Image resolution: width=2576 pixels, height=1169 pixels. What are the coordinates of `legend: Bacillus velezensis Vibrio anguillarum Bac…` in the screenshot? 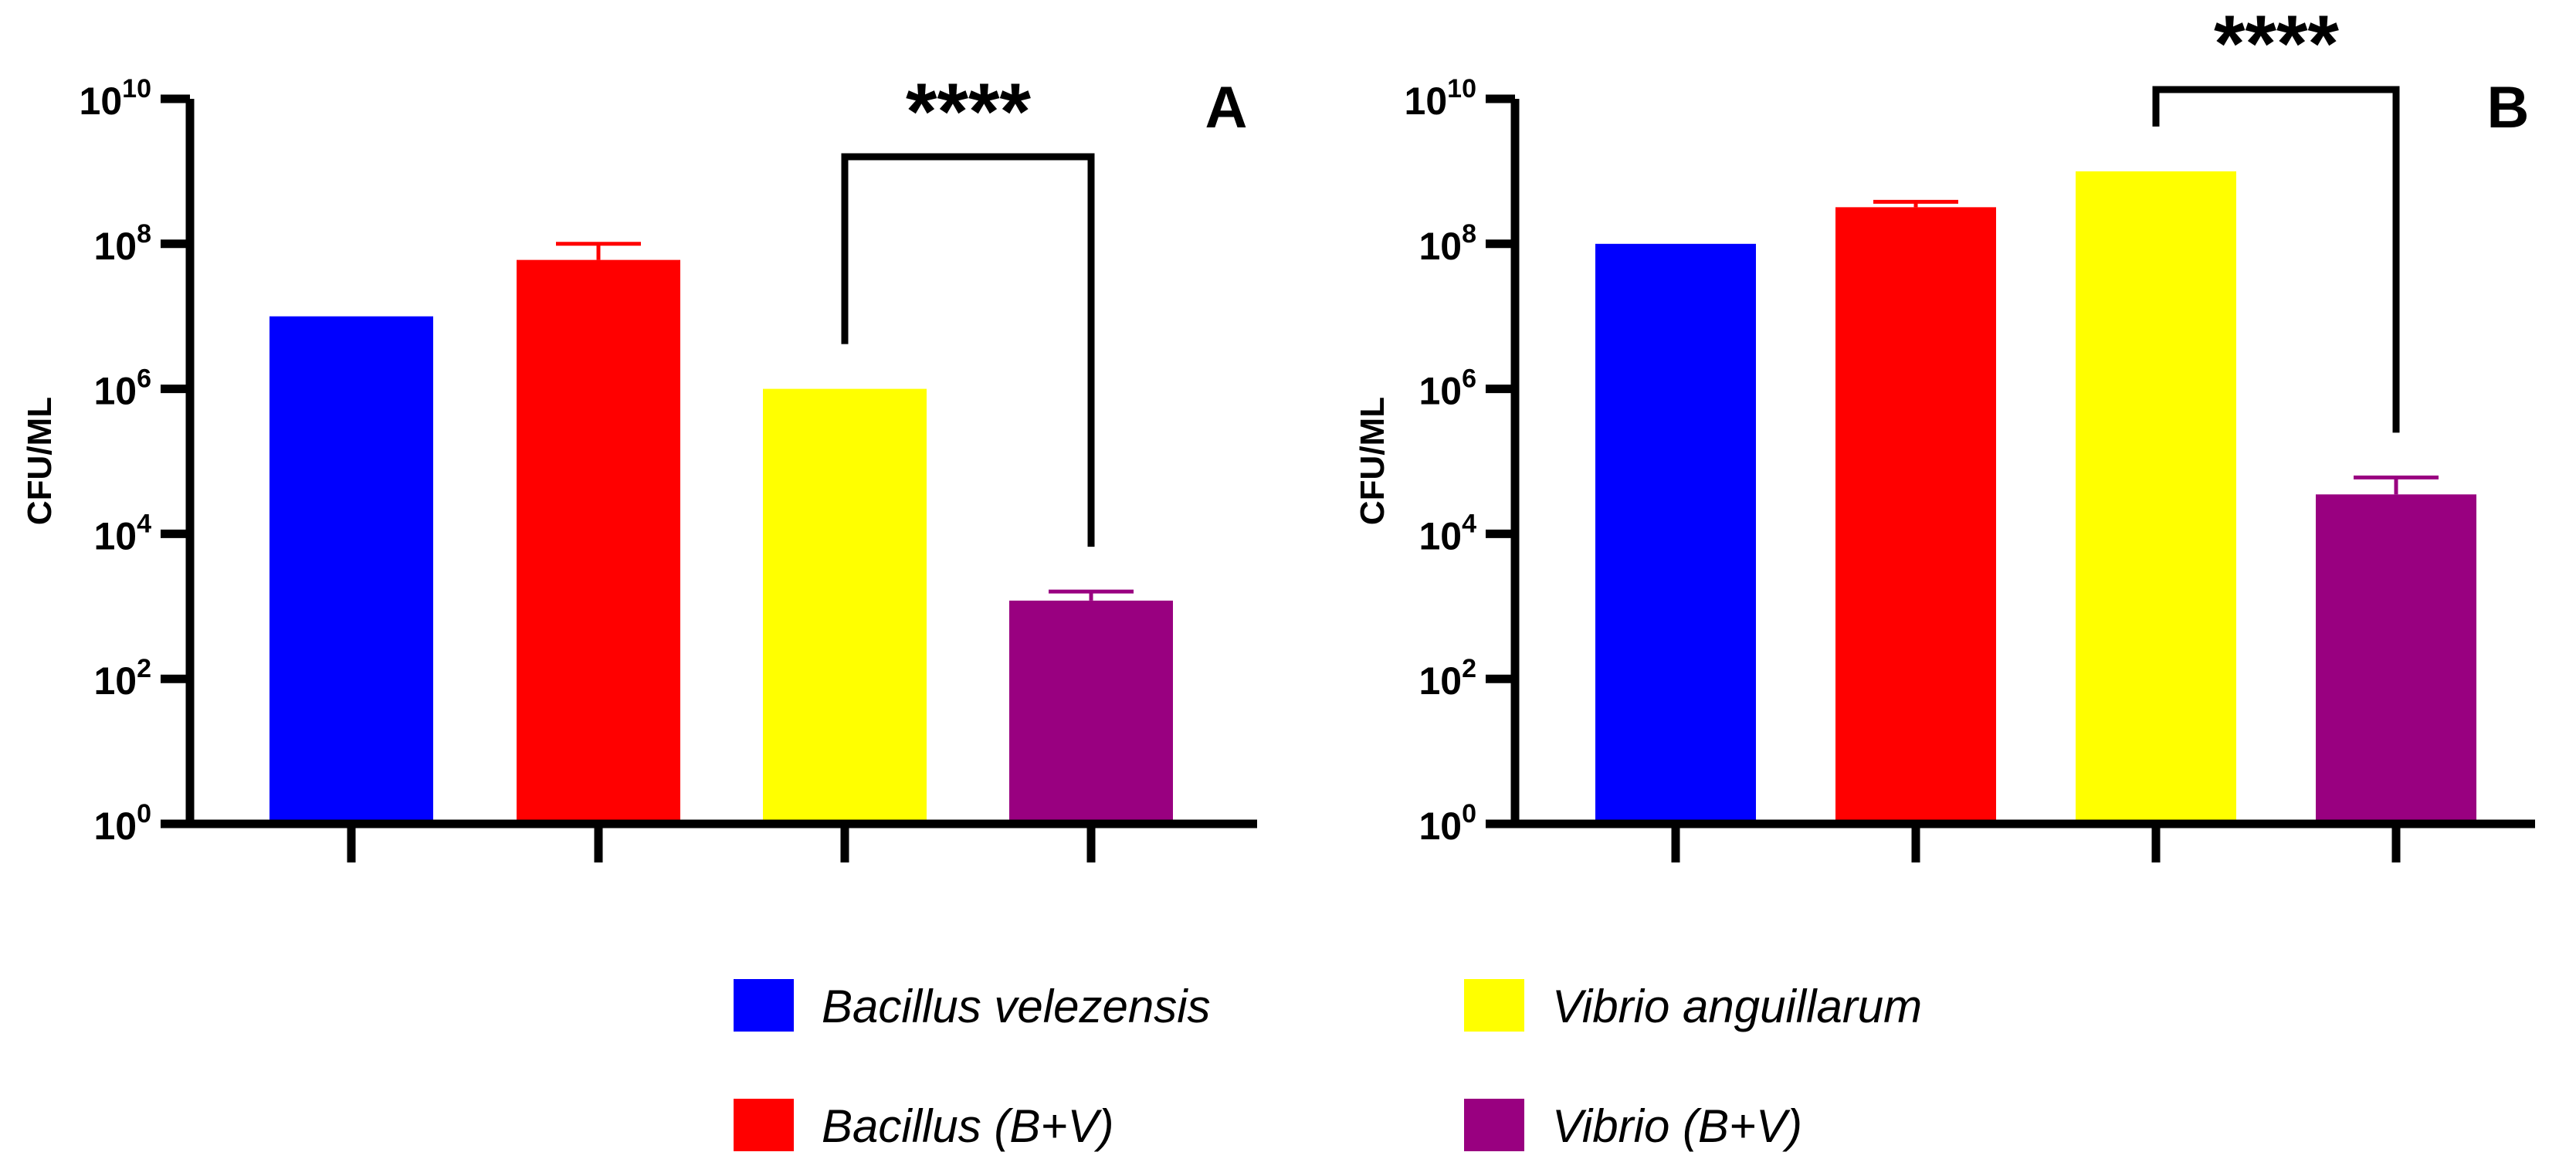 It's located at (1328, 1065).